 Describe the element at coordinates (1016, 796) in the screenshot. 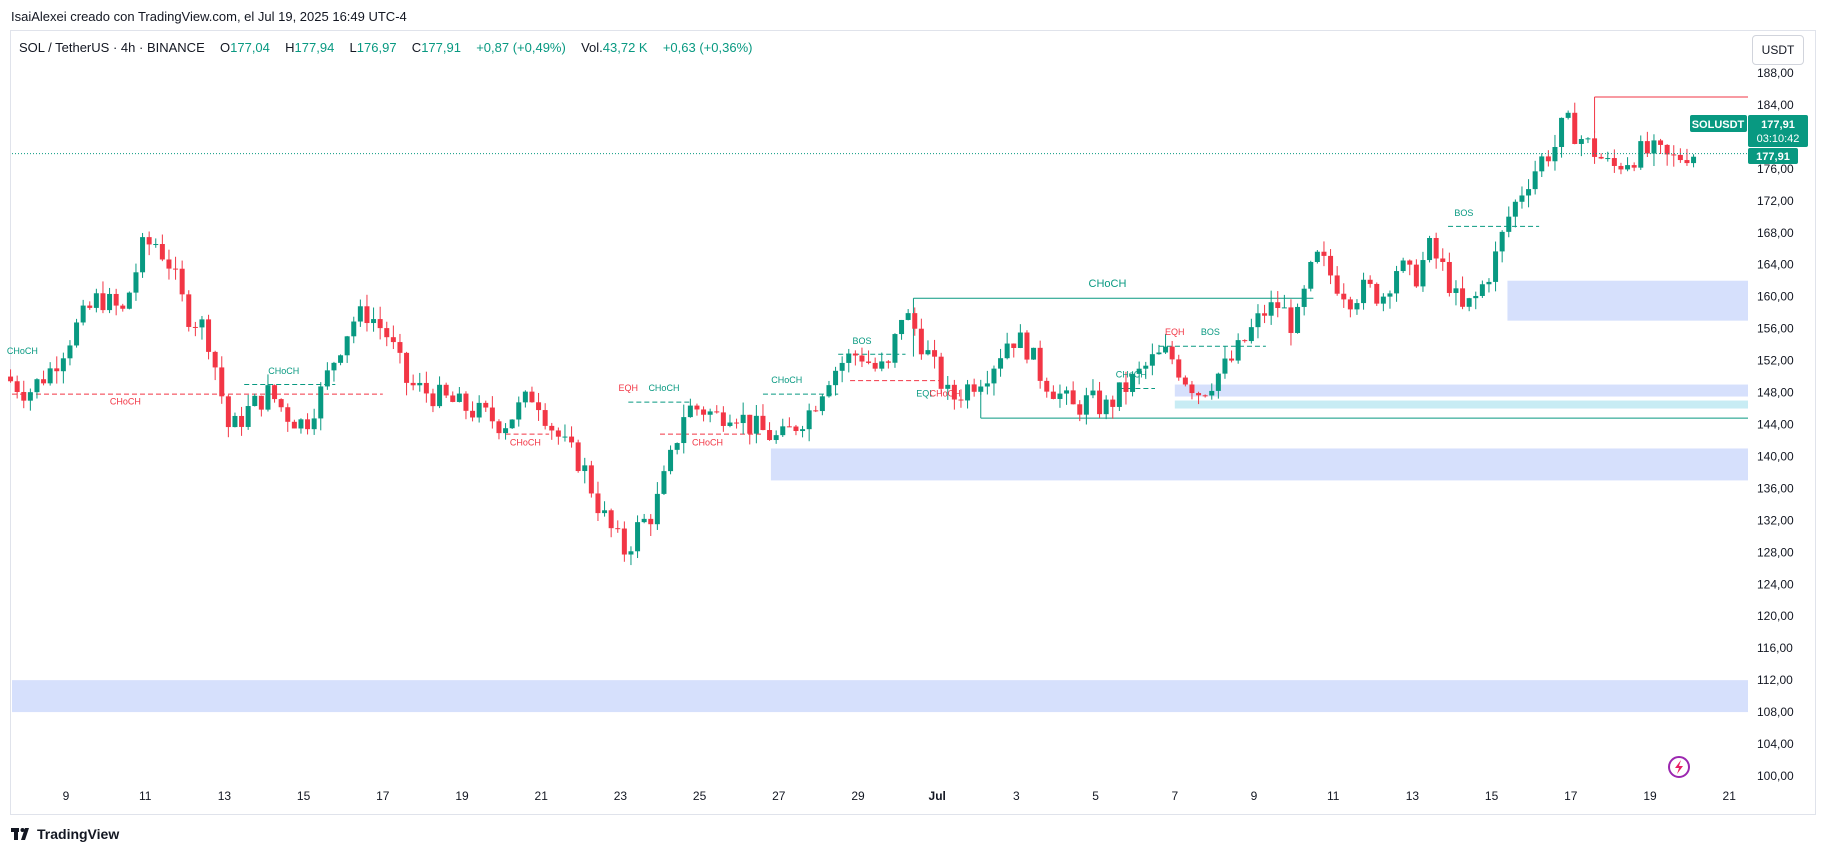

I see `time-tick-label: 3` at that location.